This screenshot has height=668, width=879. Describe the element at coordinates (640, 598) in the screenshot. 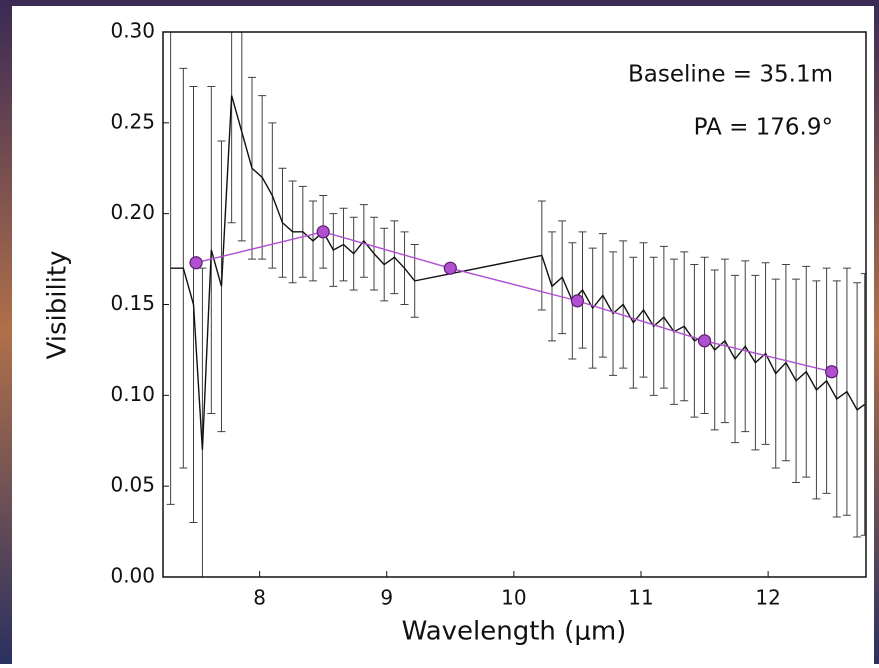

I see `x-tick-label: 11` at that location.